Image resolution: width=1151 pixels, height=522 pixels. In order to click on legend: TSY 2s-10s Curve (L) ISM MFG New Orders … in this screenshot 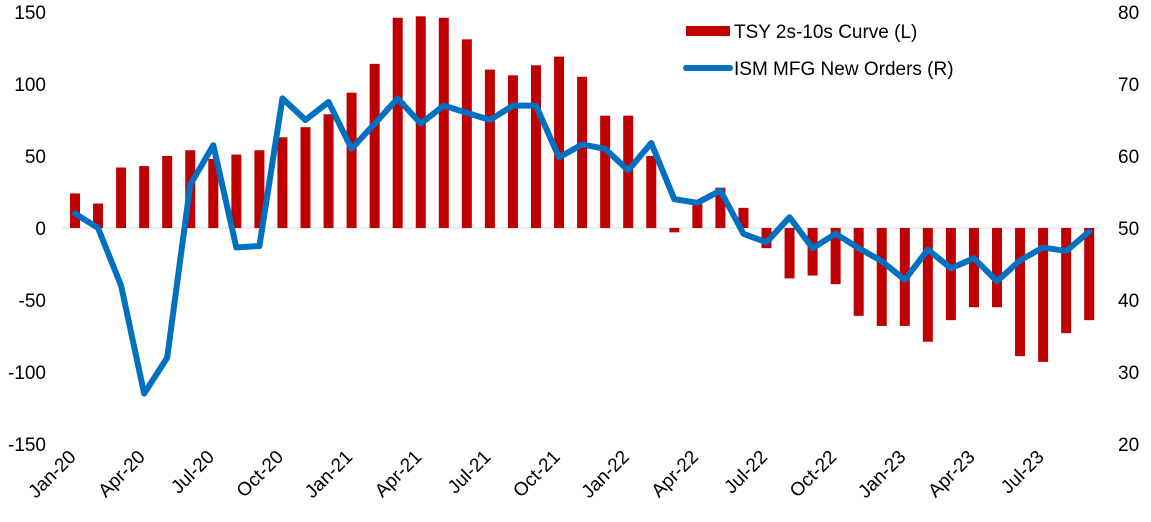, I will do `click(818, 51)`.